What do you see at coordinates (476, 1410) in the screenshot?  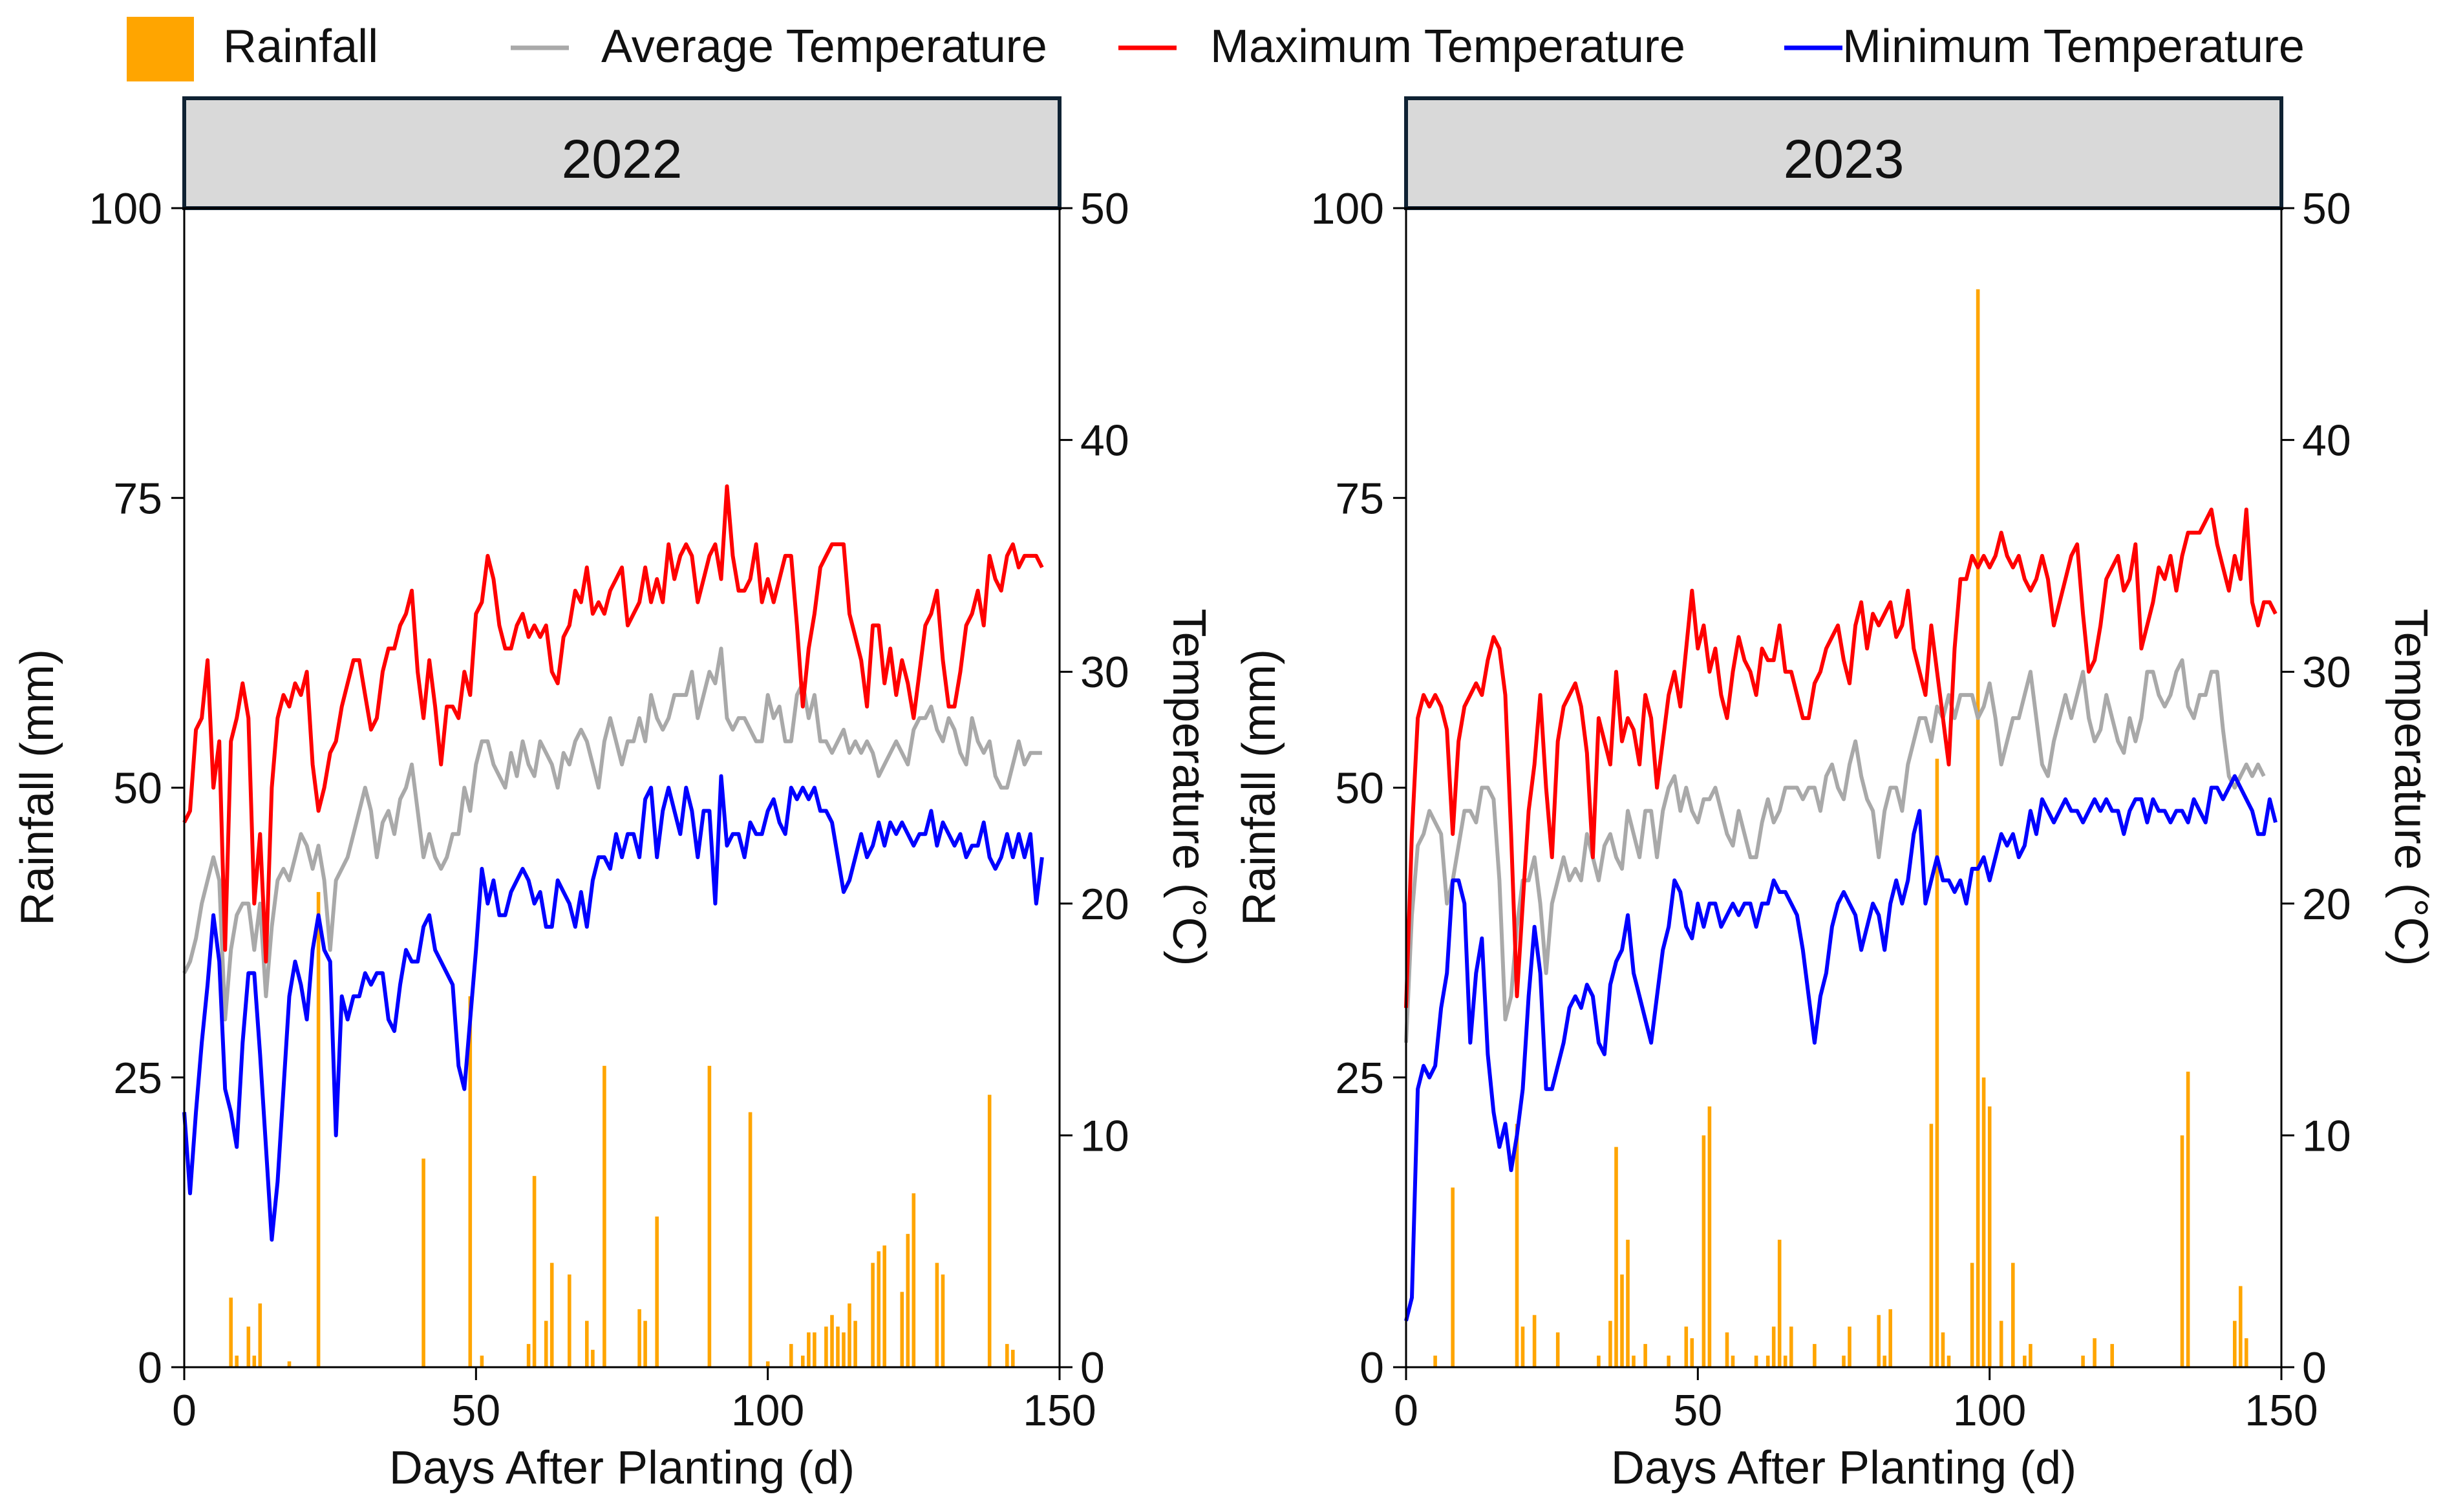 I see `x-tick-label: 50` at bounding box center [476, 1410].